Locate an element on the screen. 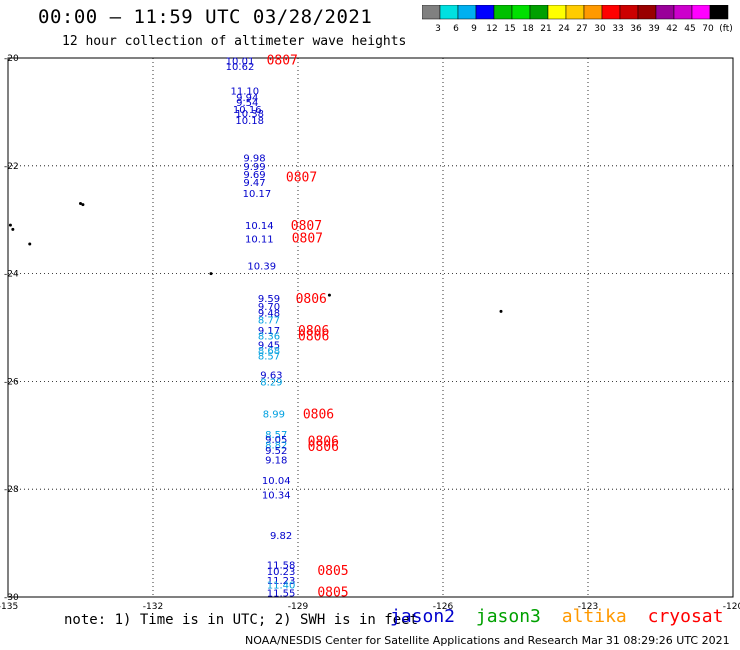 The image size is (740, 650). lat-tick-label: -28 is located at coordinates (11, 490).